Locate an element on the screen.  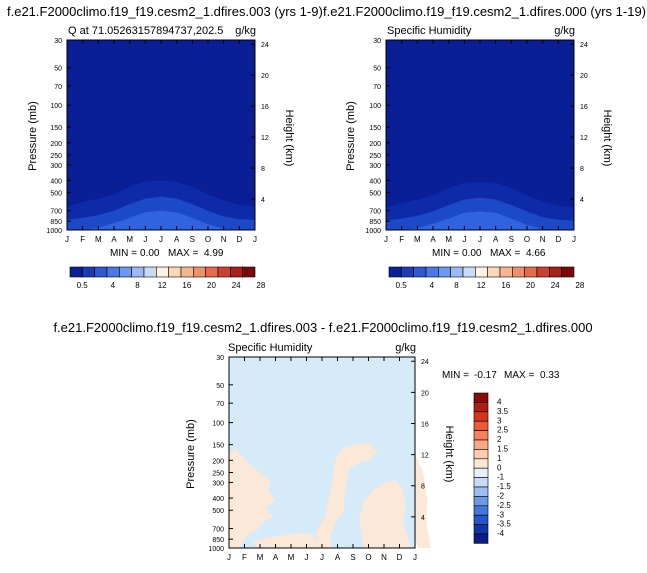
panel-1-colorbar: 0.5 4 8 12 16 20 24 28 is located at coordinates (167, 278).